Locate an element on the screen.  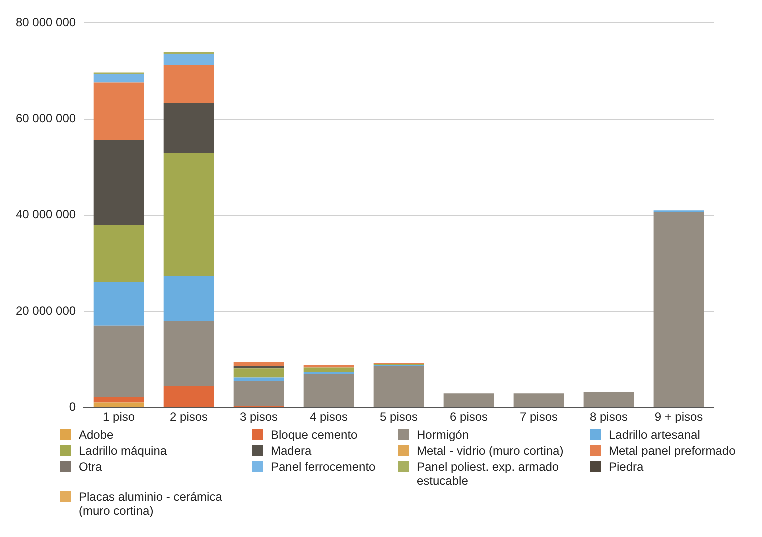
y-tick-label: 60 000 000 is located at coordinates (46, 119).